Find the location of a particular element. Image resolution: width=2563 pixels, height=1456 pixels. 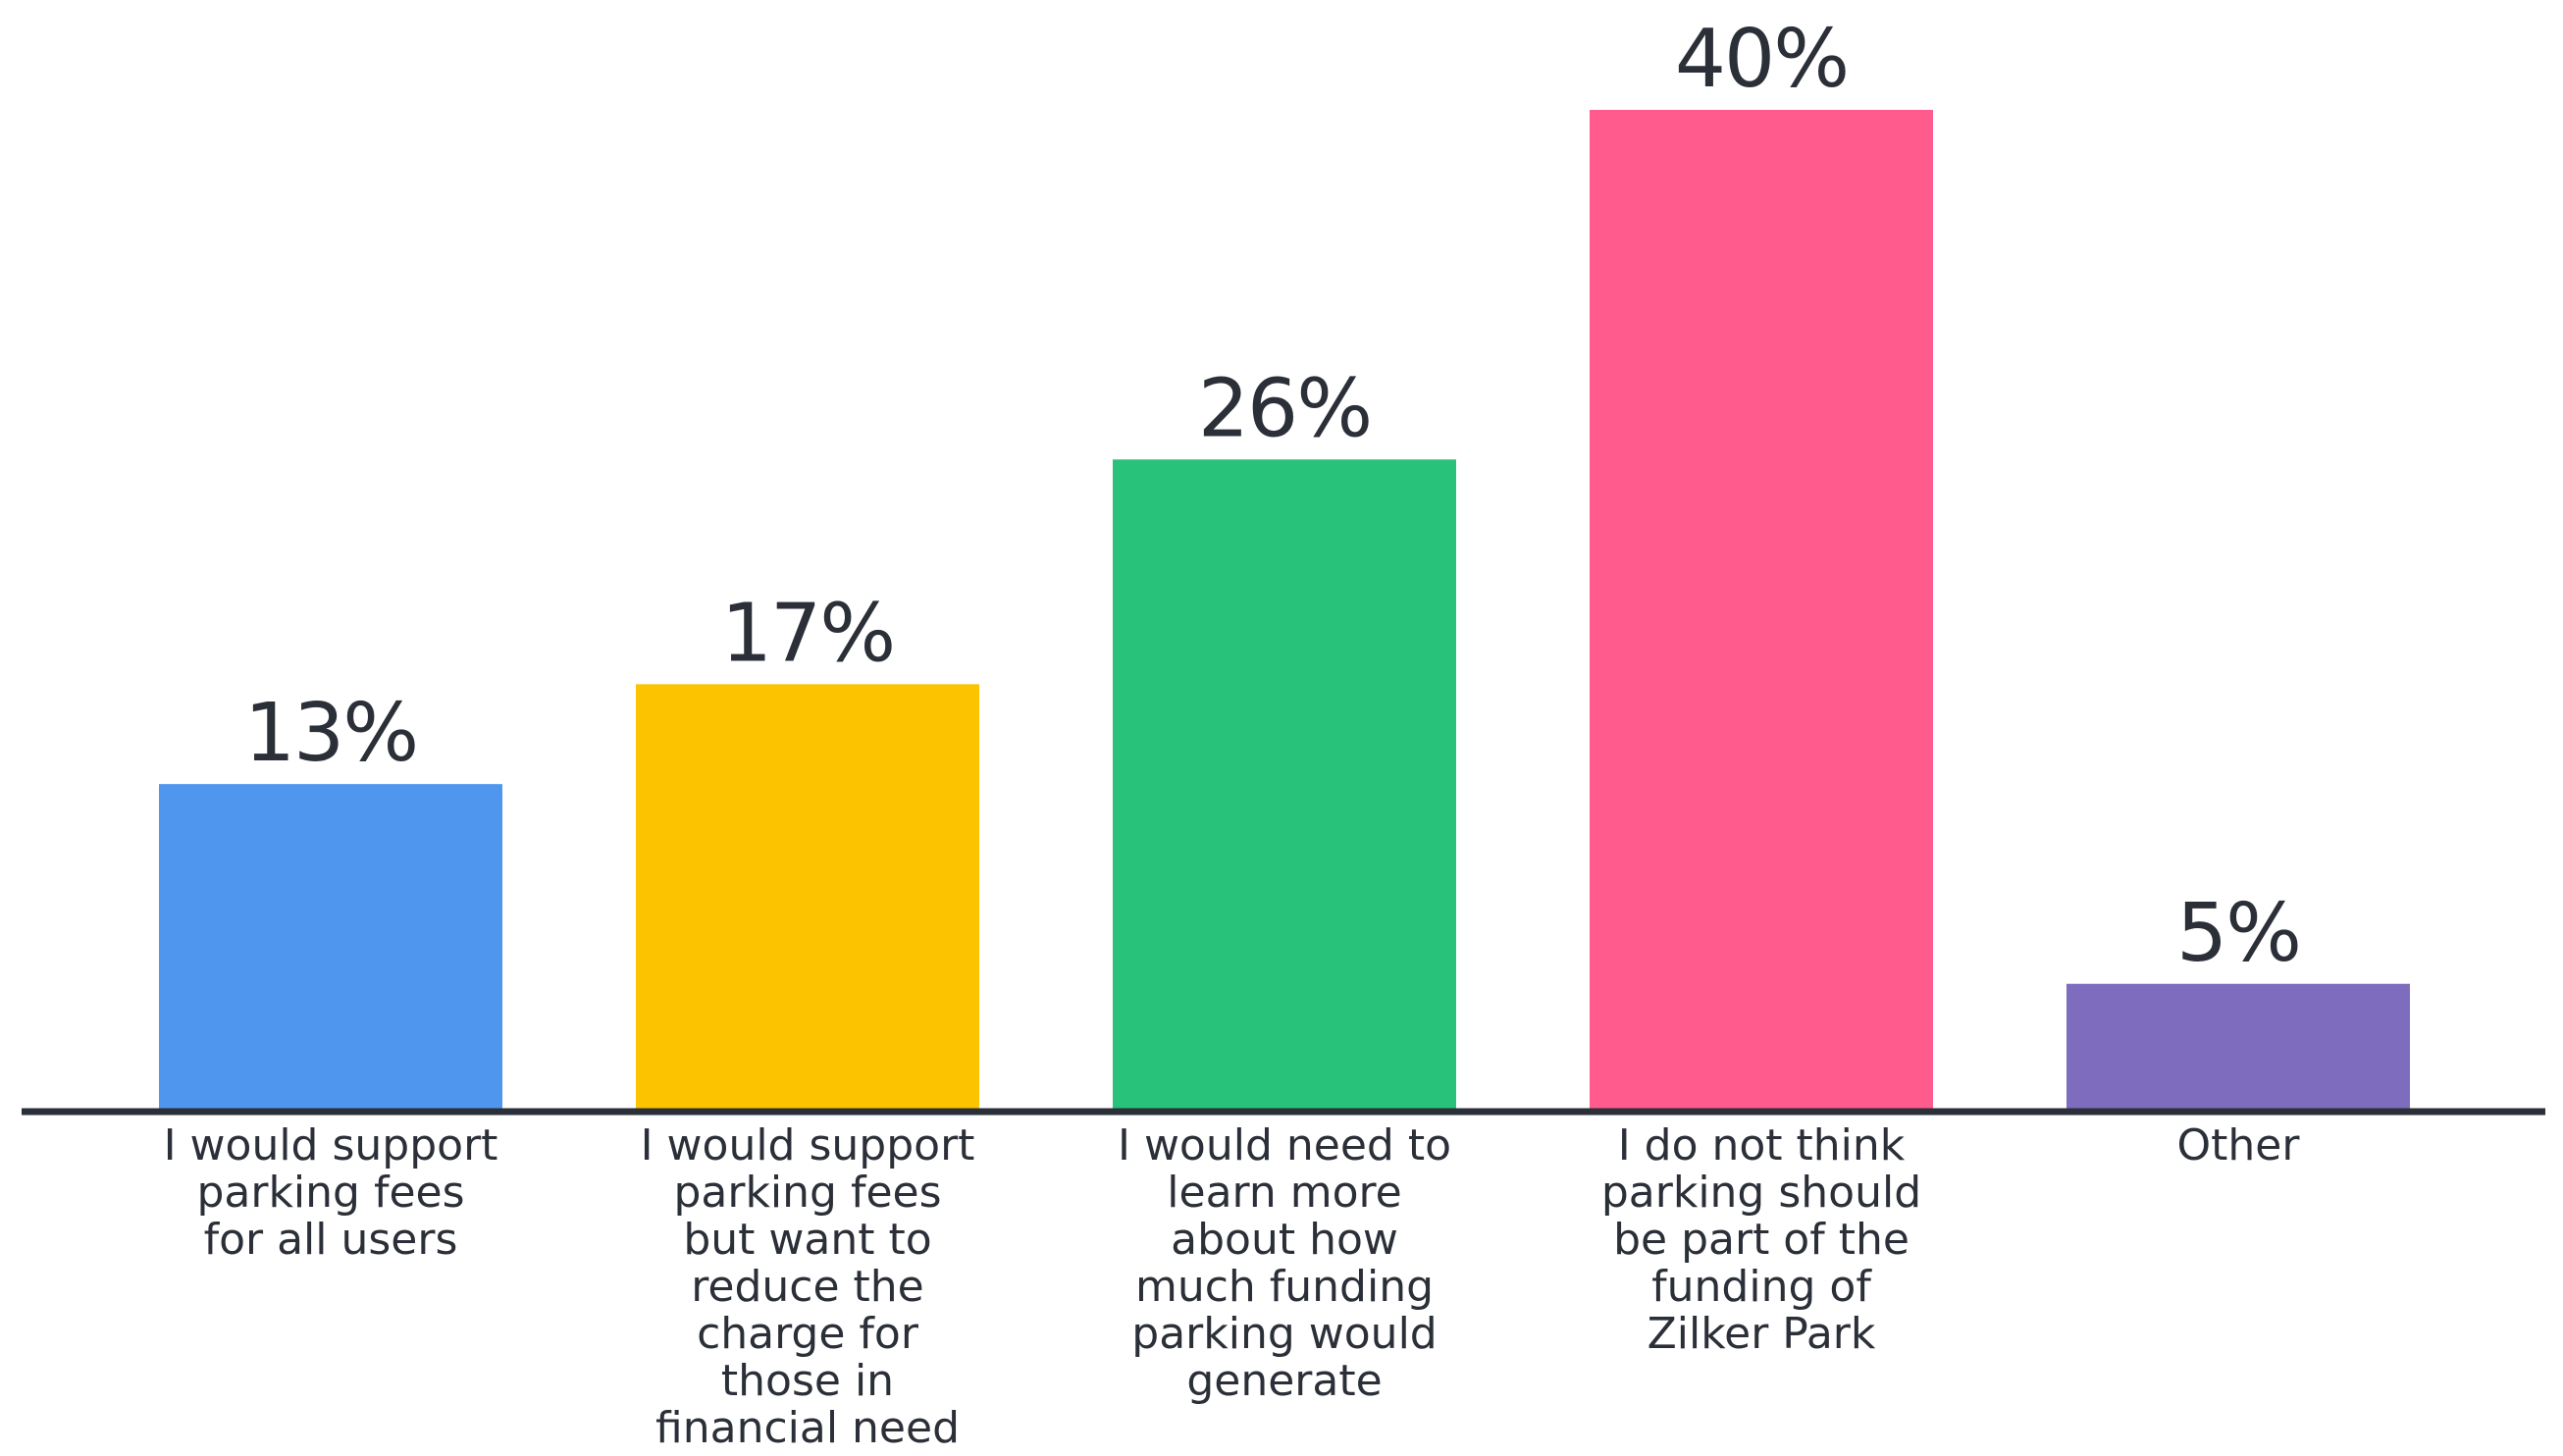

category-label-line: Zilker Park is located at coordinates (1762, 1334).